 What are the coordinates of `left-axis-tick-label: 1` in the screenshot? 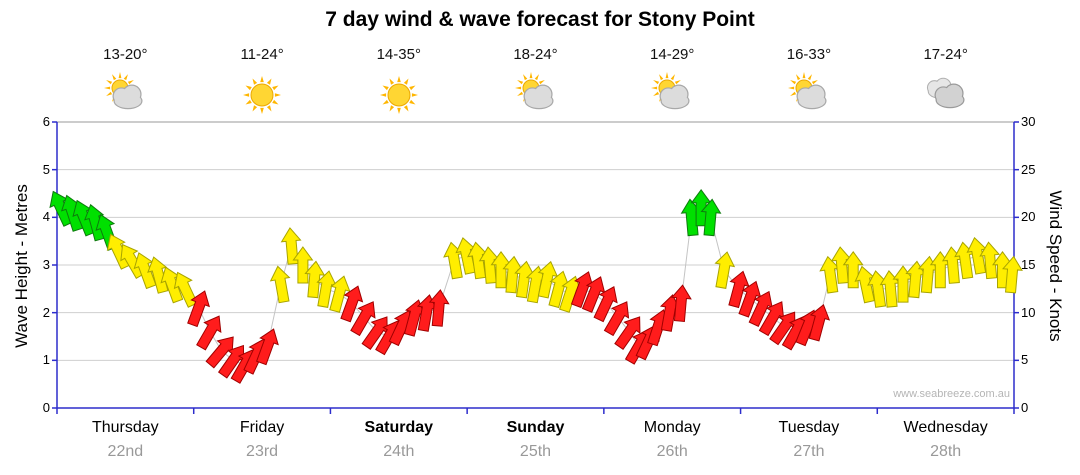 It's located at (46, 360).